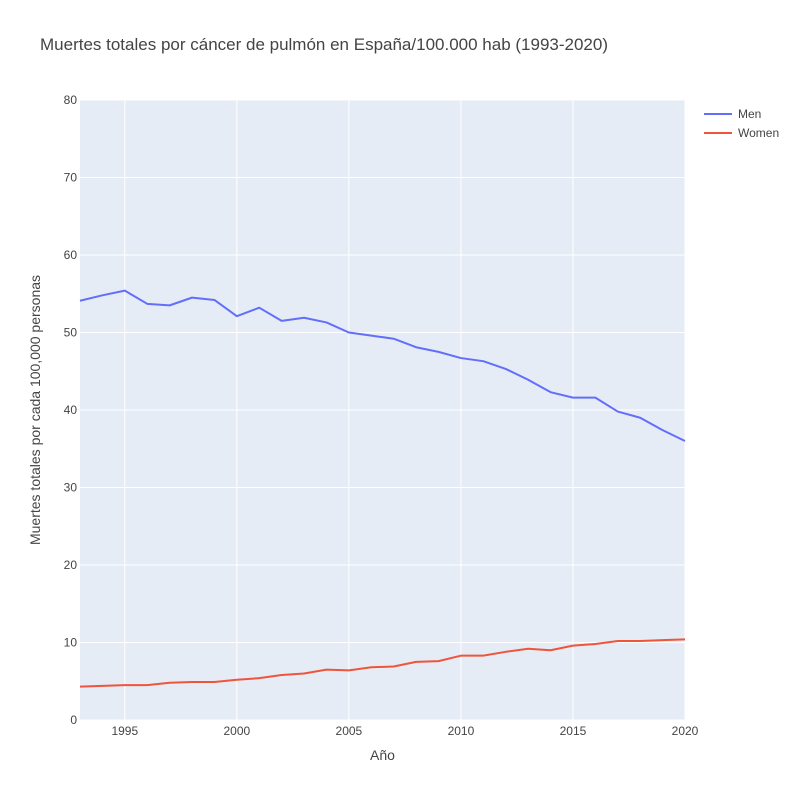 This screenshot has width=800, height=800. What do you see at coordinates (382, 365) in the screenshot?
I see `series-line-men` at bounding box center [382, 365].